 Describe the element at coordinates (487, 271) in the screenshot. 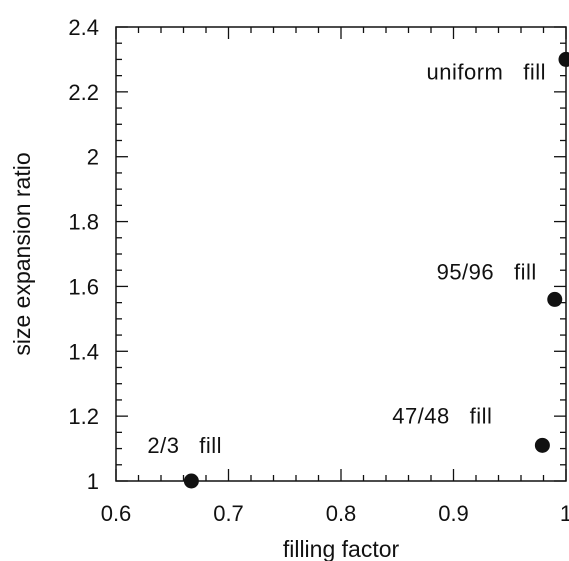

I see `point-annotation: 95/96 fill` at that location.